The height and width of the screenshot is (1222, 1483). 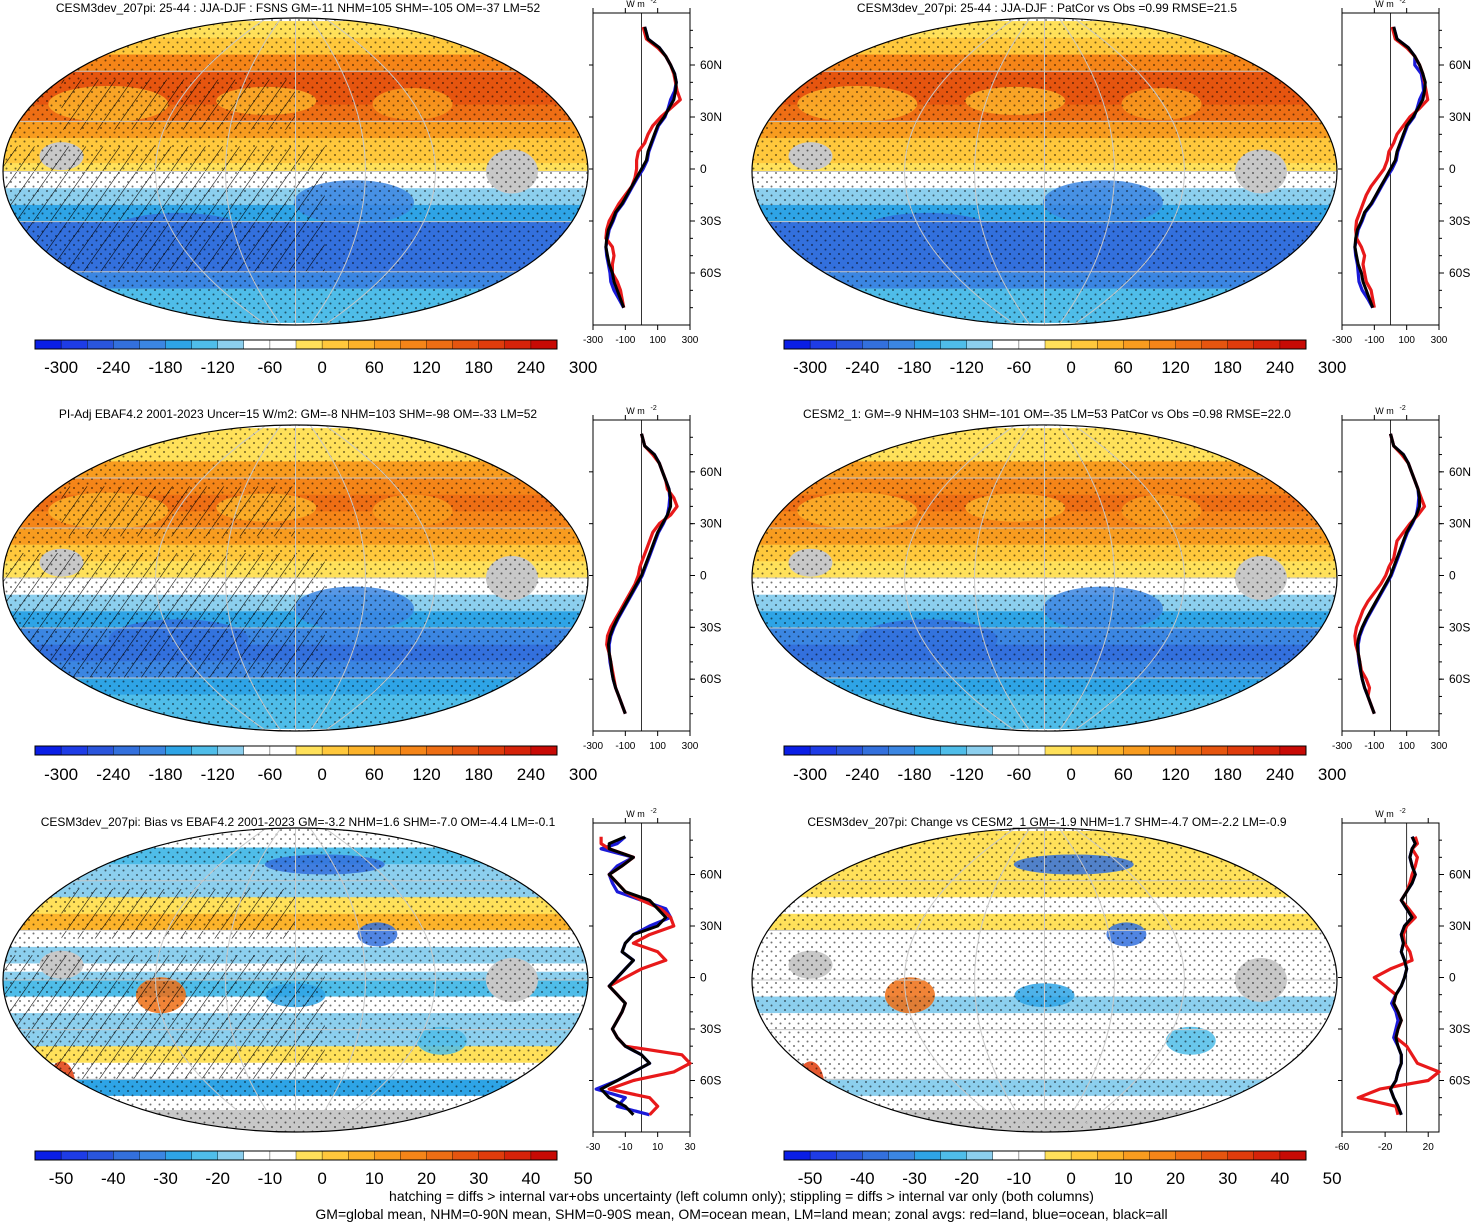 I want to click on colorbar-label: -120, so click(x=967, y=367).